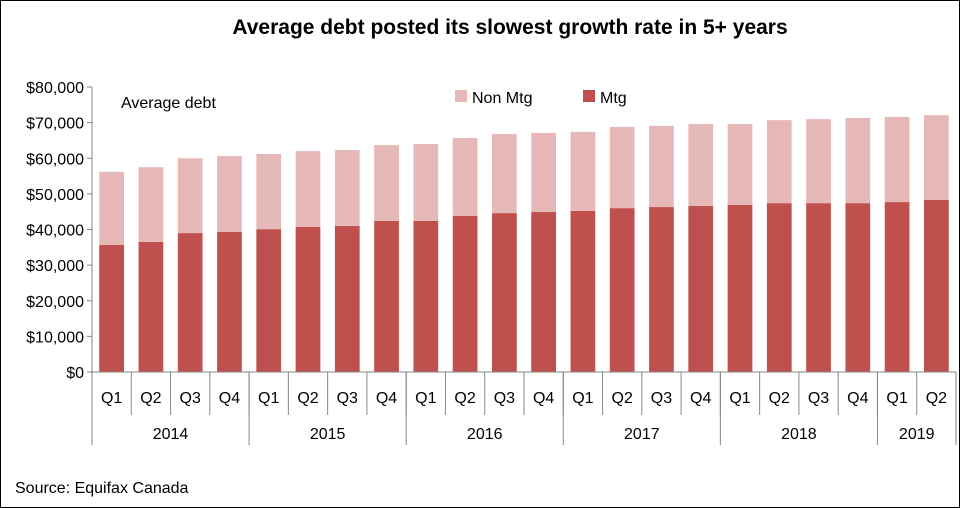 This screenshot has width=960, height=508. What do you see at coordinates (55, 124) in the screenshot?
I see `y-tick-label: $70,000` at bounding box center [55, 124].